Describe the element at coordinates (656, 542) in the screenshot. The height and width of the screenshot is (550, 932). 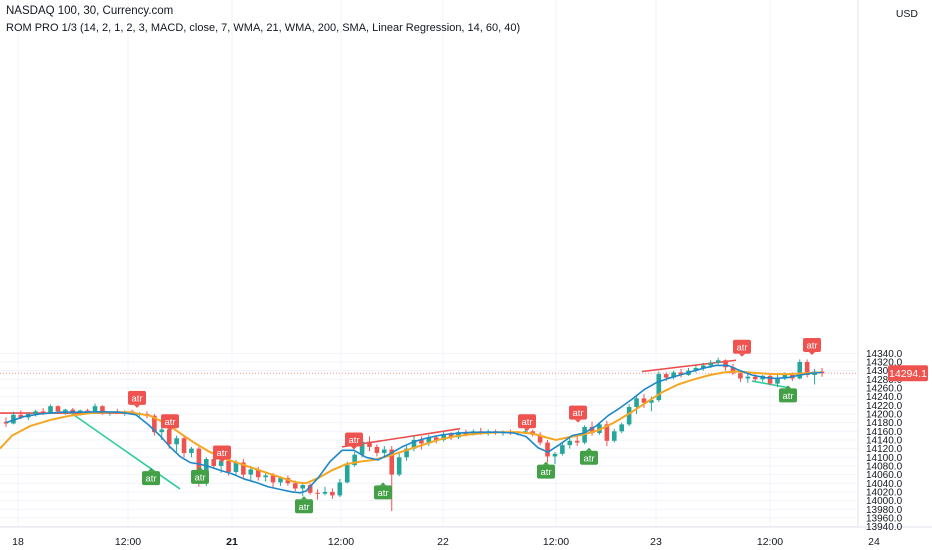
I see `x-tick-label: 23` at that location.